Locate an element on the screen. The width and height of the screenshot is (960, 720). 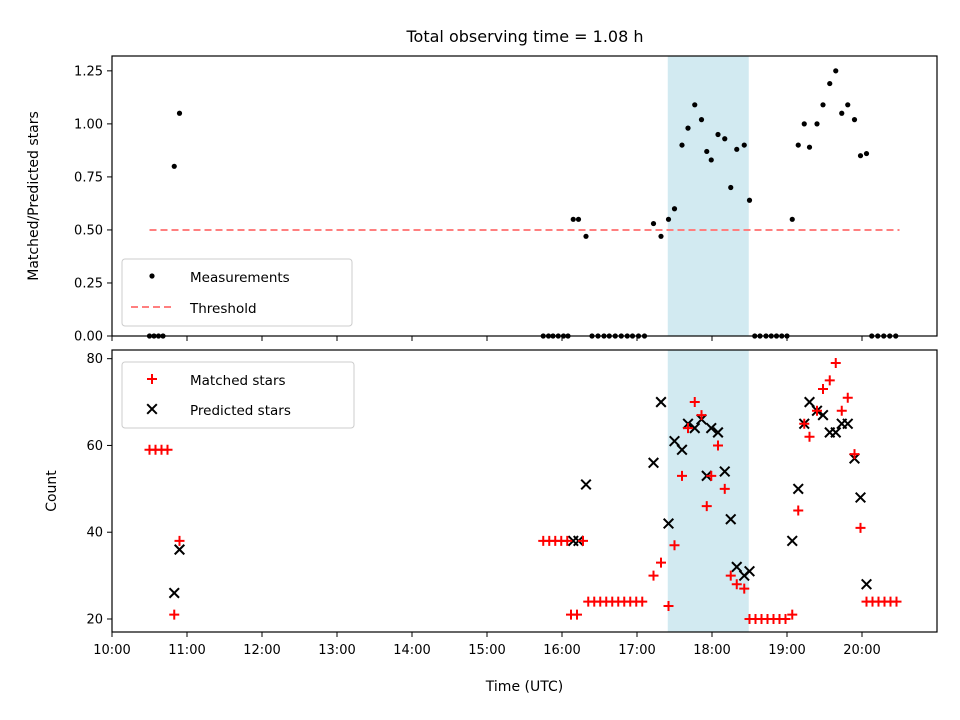
y-tick-label: 0.50 is located at coordinates (88, 230).